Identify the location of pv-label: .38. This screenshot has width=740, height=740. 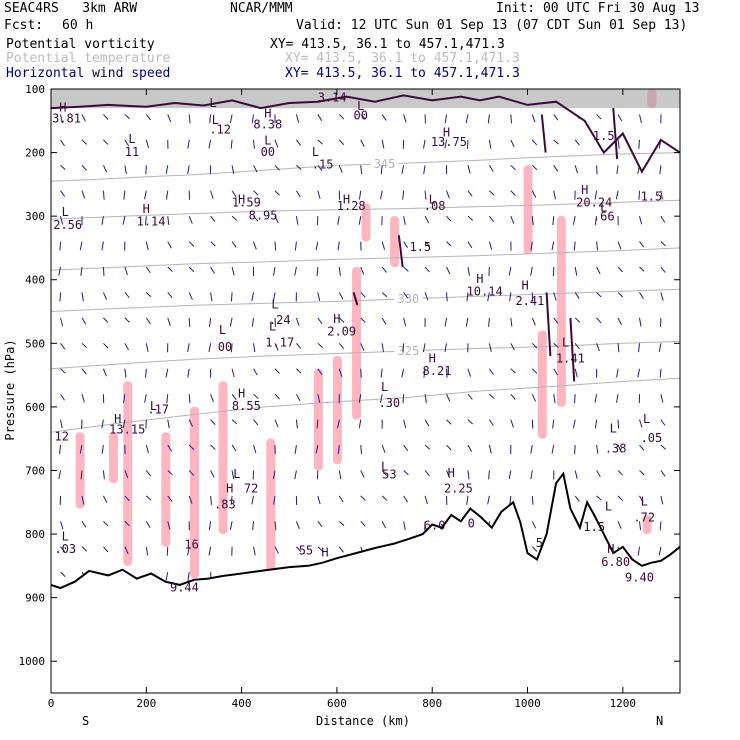
(616, 449).